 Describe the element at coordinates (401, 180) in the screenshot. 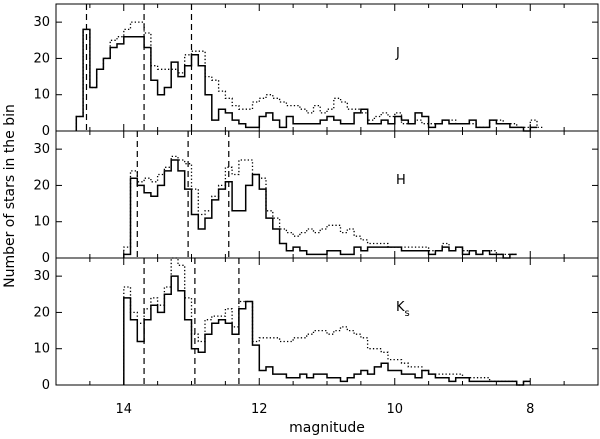

I see `panel-label: H` at that location.